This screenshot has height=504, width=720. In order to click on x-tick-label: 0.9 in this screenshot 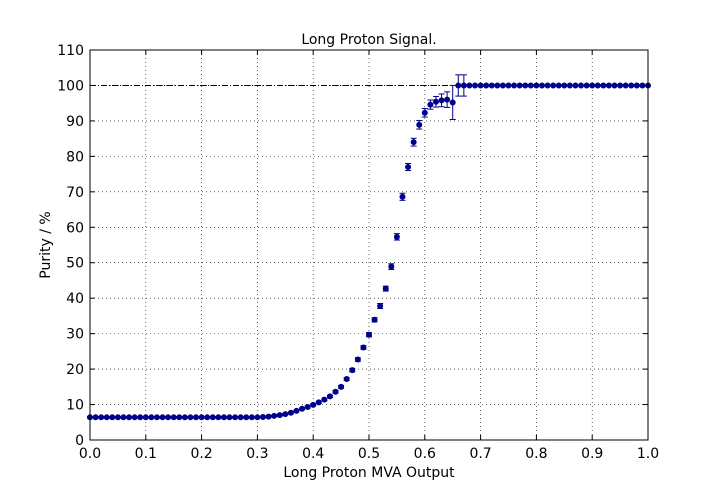, I will do `click(592, 454)`.